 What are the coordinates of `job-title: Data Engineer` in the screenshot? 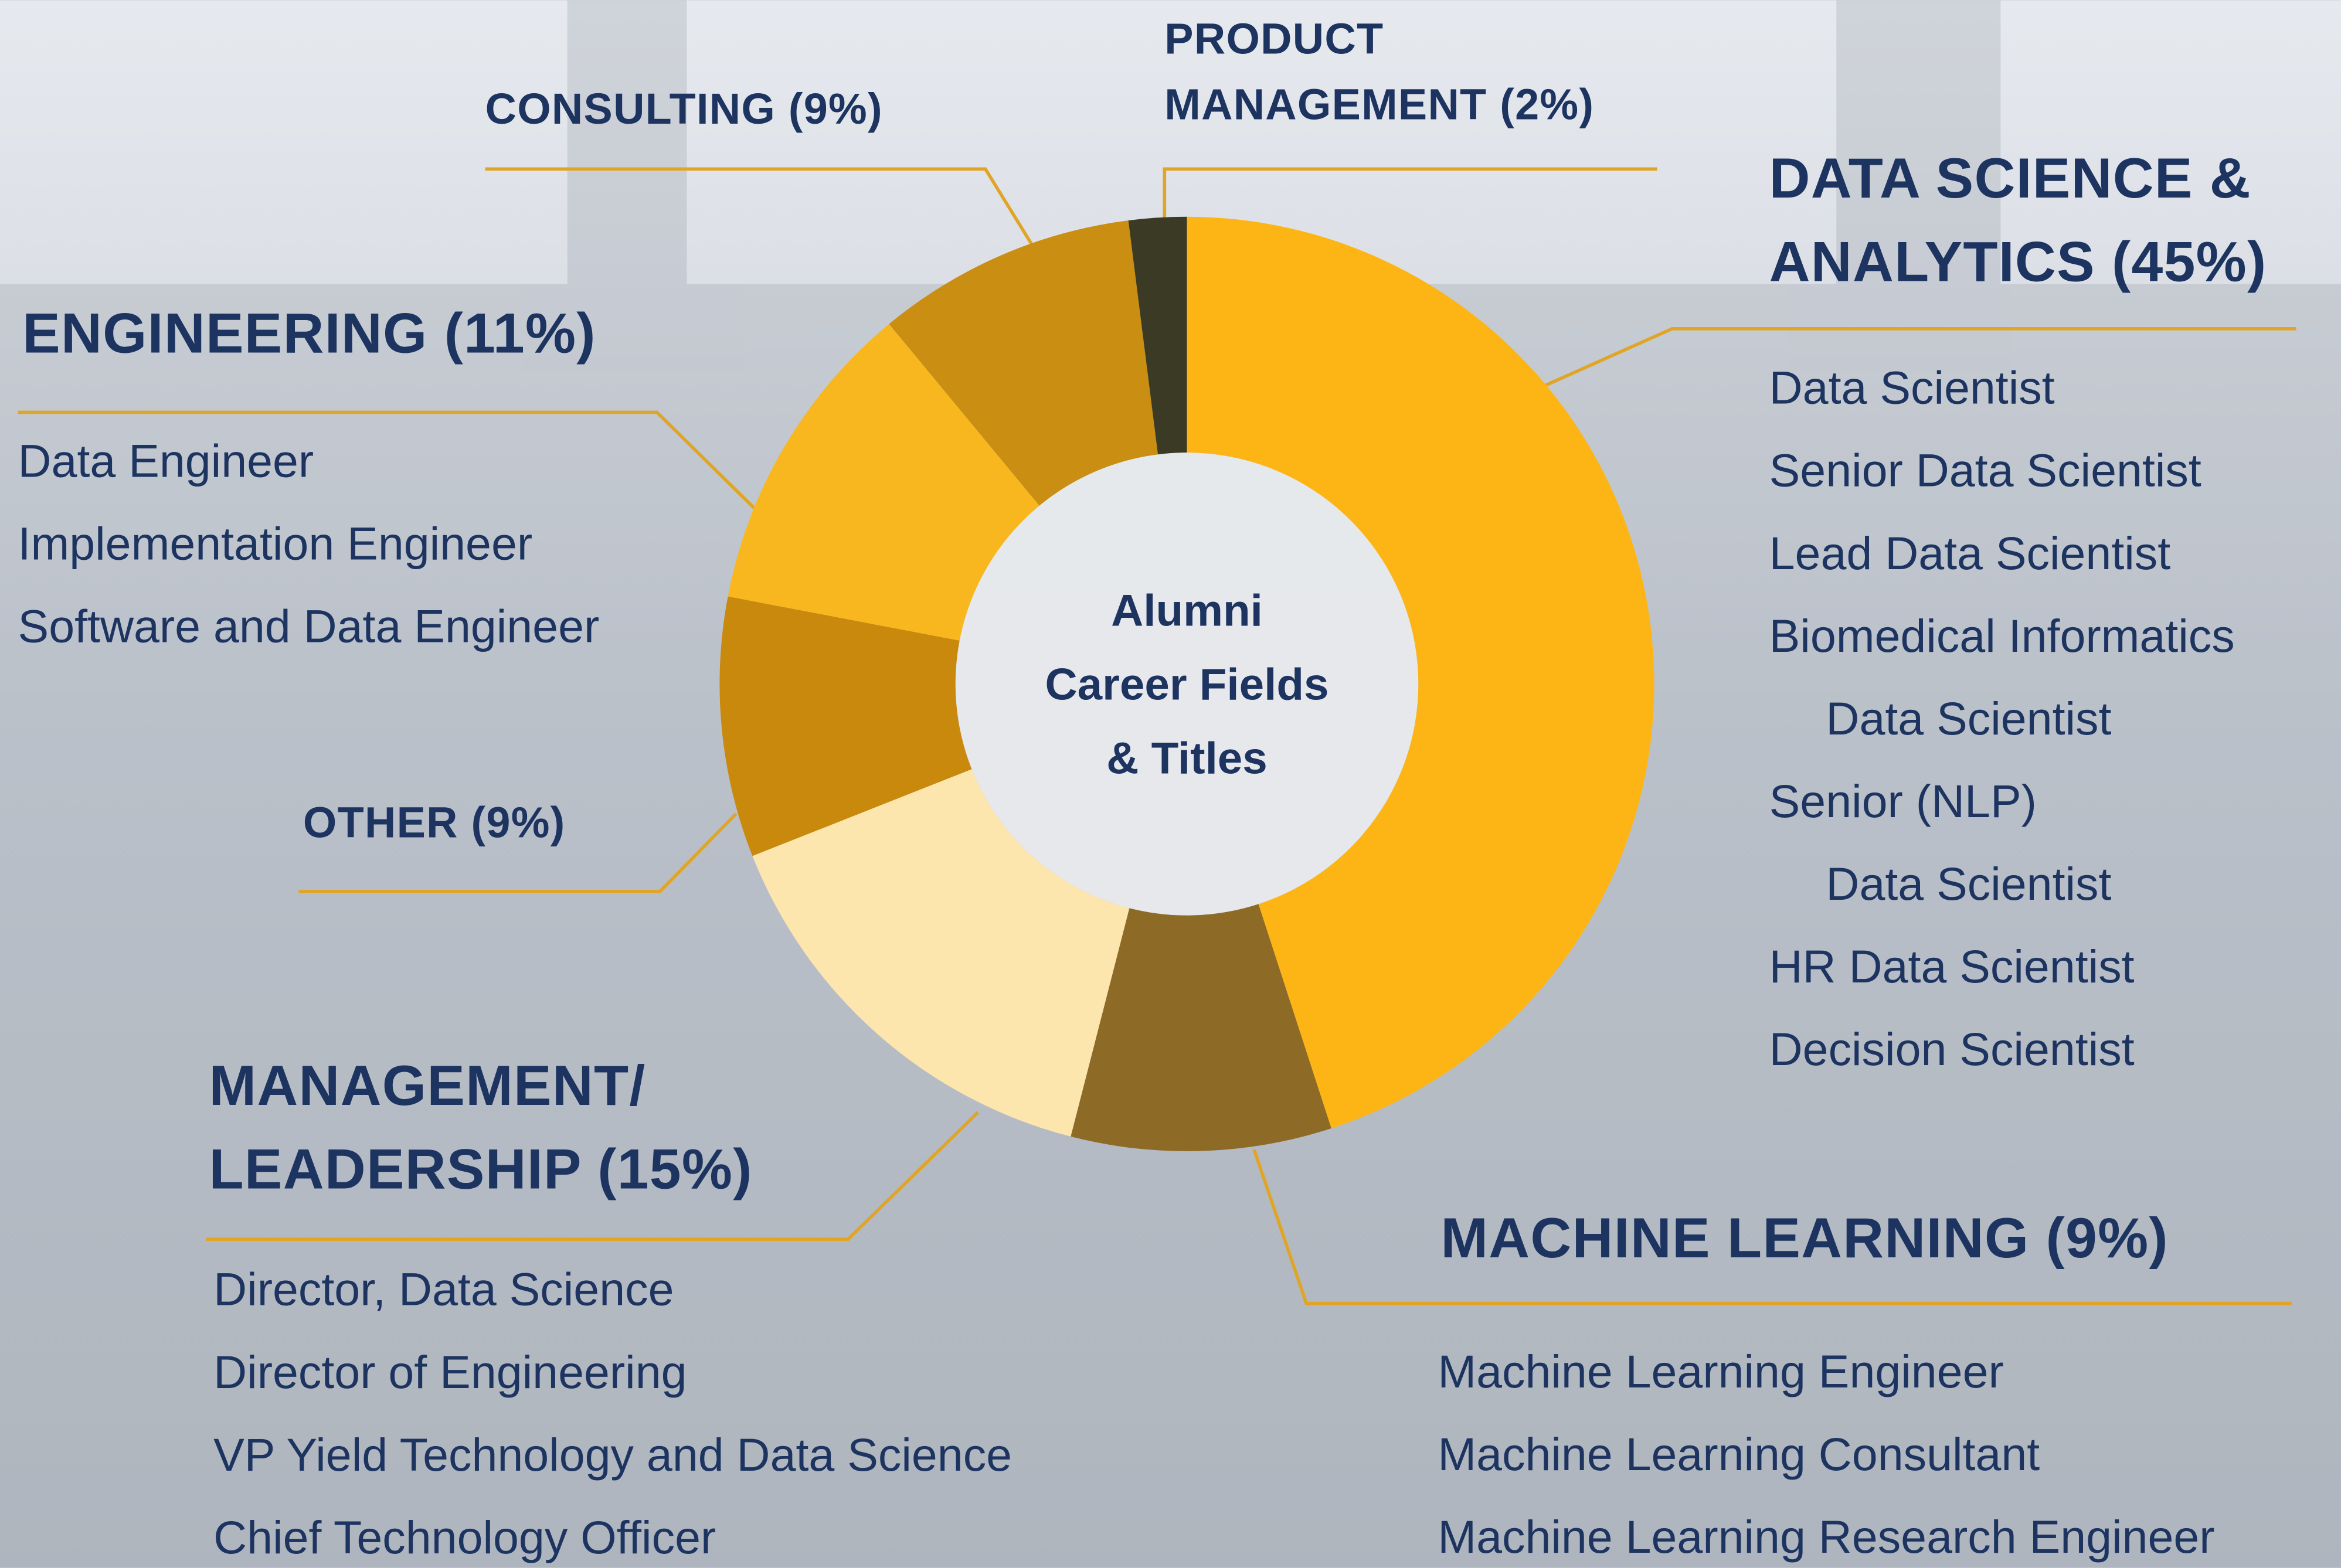 It's located at (166, 461).